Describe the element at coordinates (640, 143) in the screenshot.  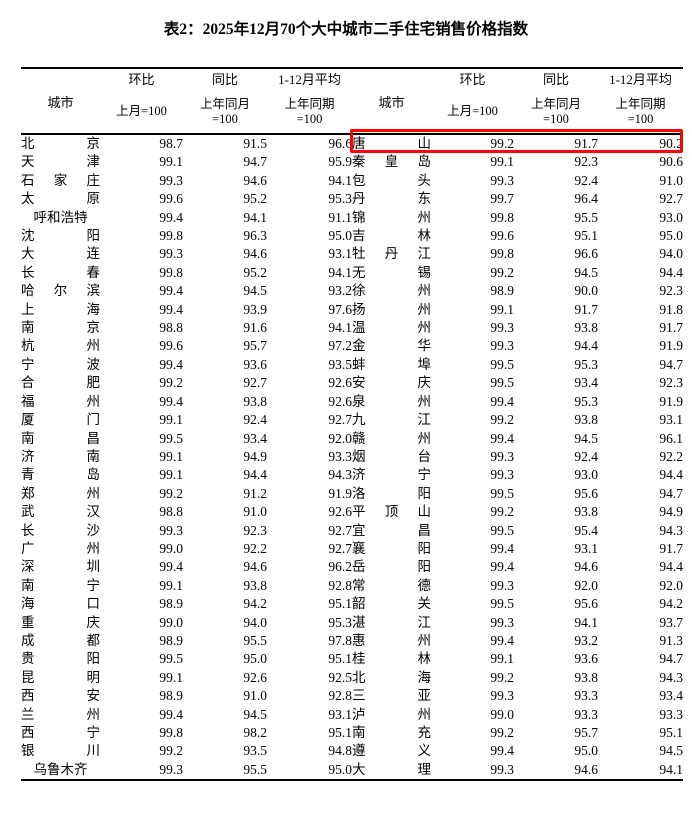
I see `avg-cell-right-0: 90.2` at that location.